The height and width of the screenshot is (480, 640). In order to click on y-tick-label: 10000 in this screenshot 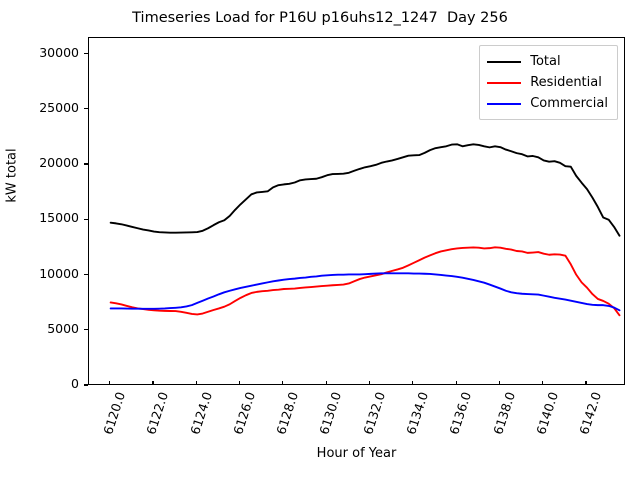, I will do `click(59, 273)`.